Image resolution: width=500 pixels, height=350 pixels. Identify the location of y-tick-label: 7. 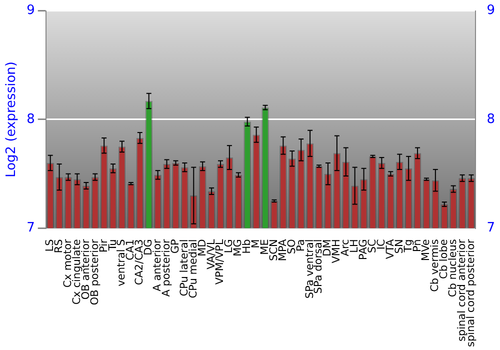
(30, 228).